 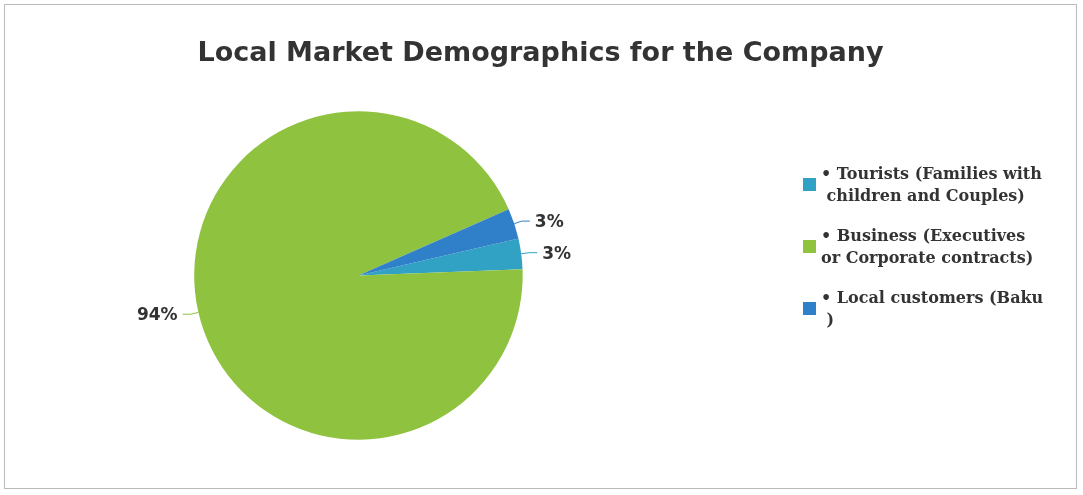 What do you see at coordinates (932, 308) in the screenshot?
I see `legend-label: • Local customers (Baku )` at bounding box center [932, 308].